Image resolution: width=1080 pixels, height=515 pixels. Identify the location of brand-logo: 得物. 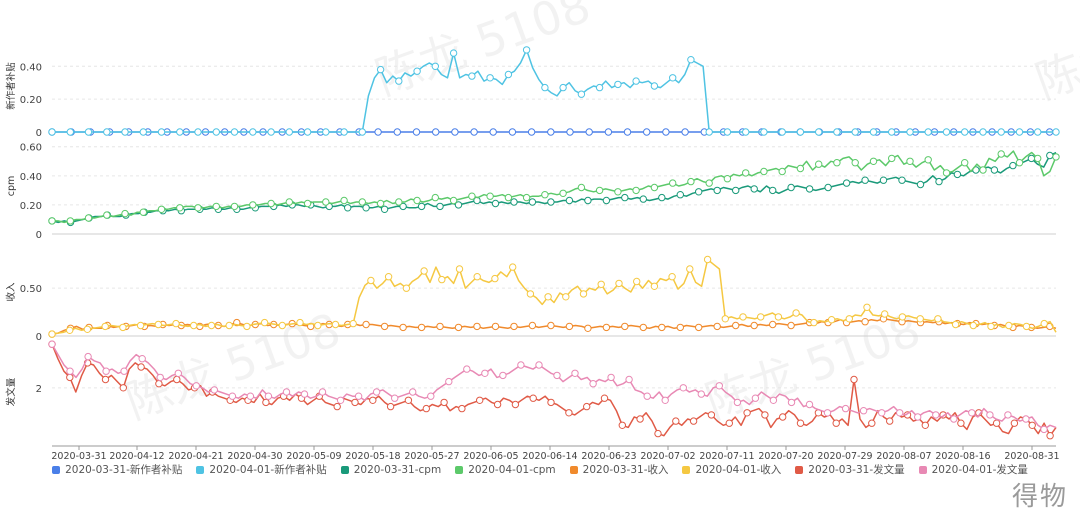
(1039, 497).